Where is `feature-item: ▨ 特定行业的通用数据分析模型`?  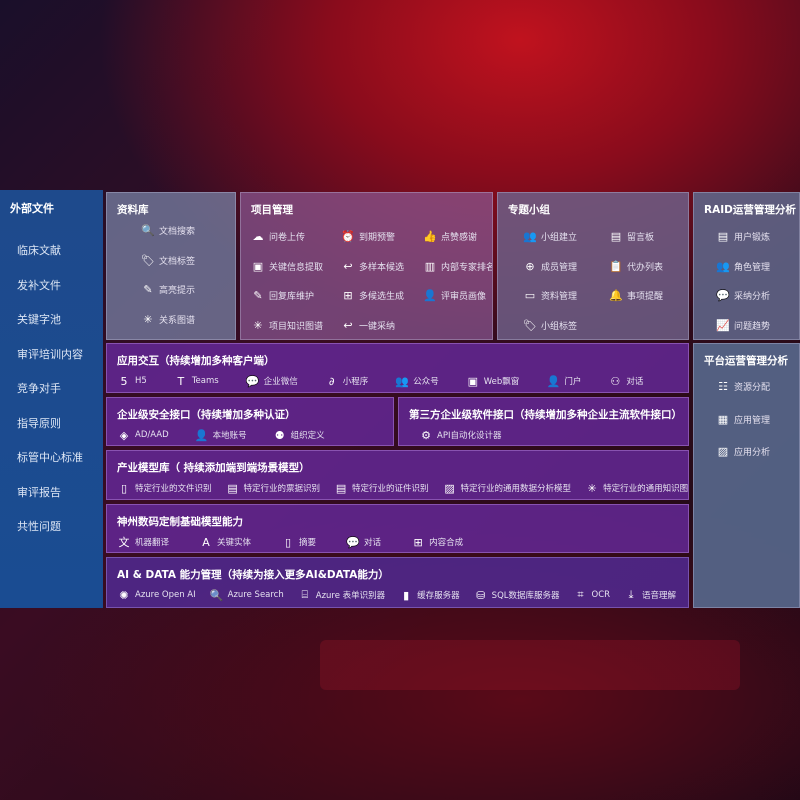
feature-item: ▨ 特定行业的通用数据分析模型 is located at coordinates (507, 488).